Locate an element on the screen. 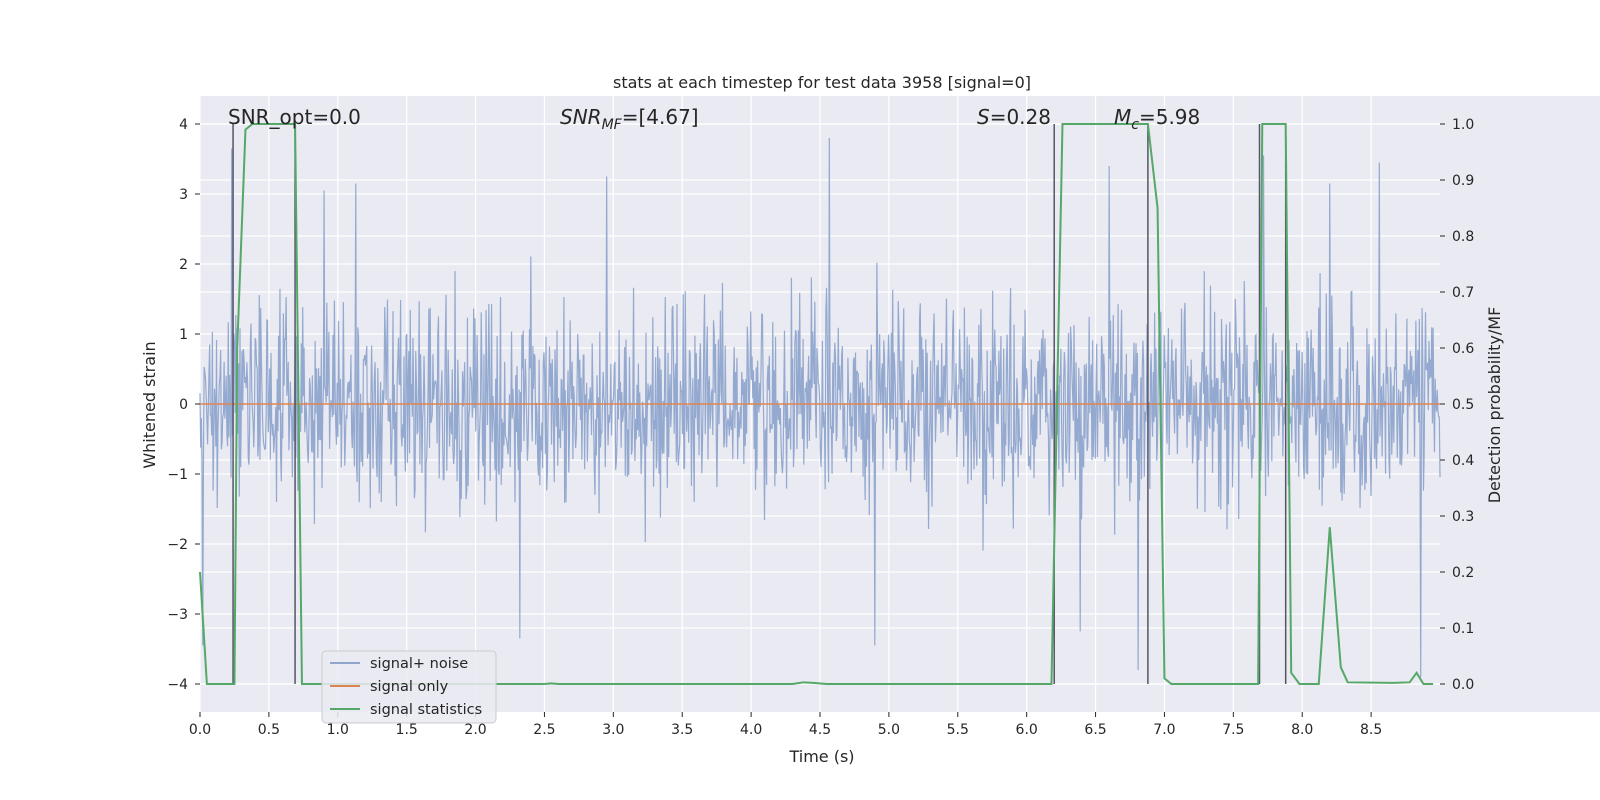 Image resolution: width=1600 pixels, height=800 pixels. annotation-snr-mf-subscript: MF is located at coordinates (612, 125).